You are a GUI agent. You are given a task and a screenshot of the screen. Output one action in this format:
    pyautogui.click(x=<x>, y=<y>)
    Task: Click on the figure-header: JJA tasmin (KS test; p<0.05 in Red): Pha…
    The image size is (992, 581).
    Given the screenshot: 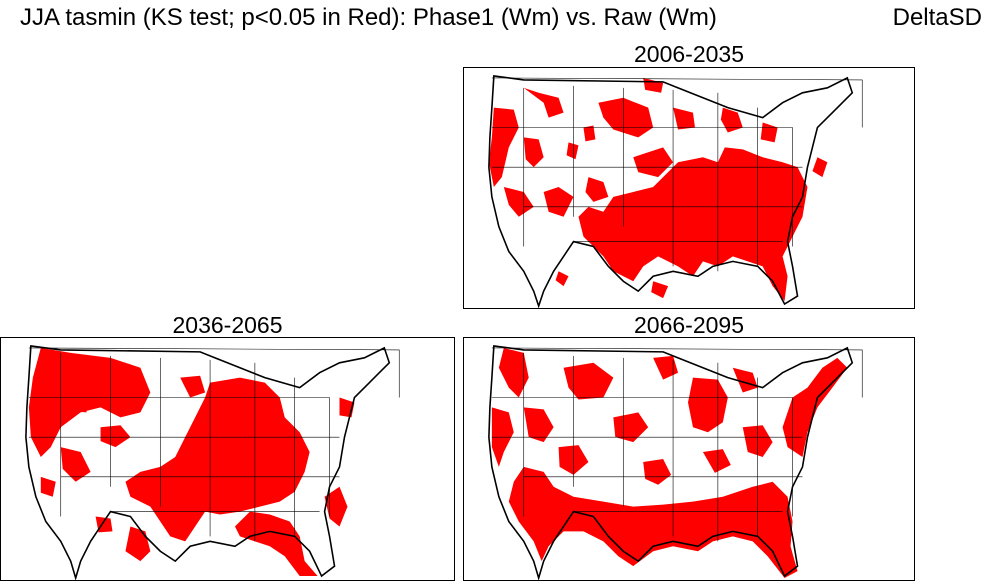 What is the action you would take?
    pyautogui.click(x=496, y=22)
    